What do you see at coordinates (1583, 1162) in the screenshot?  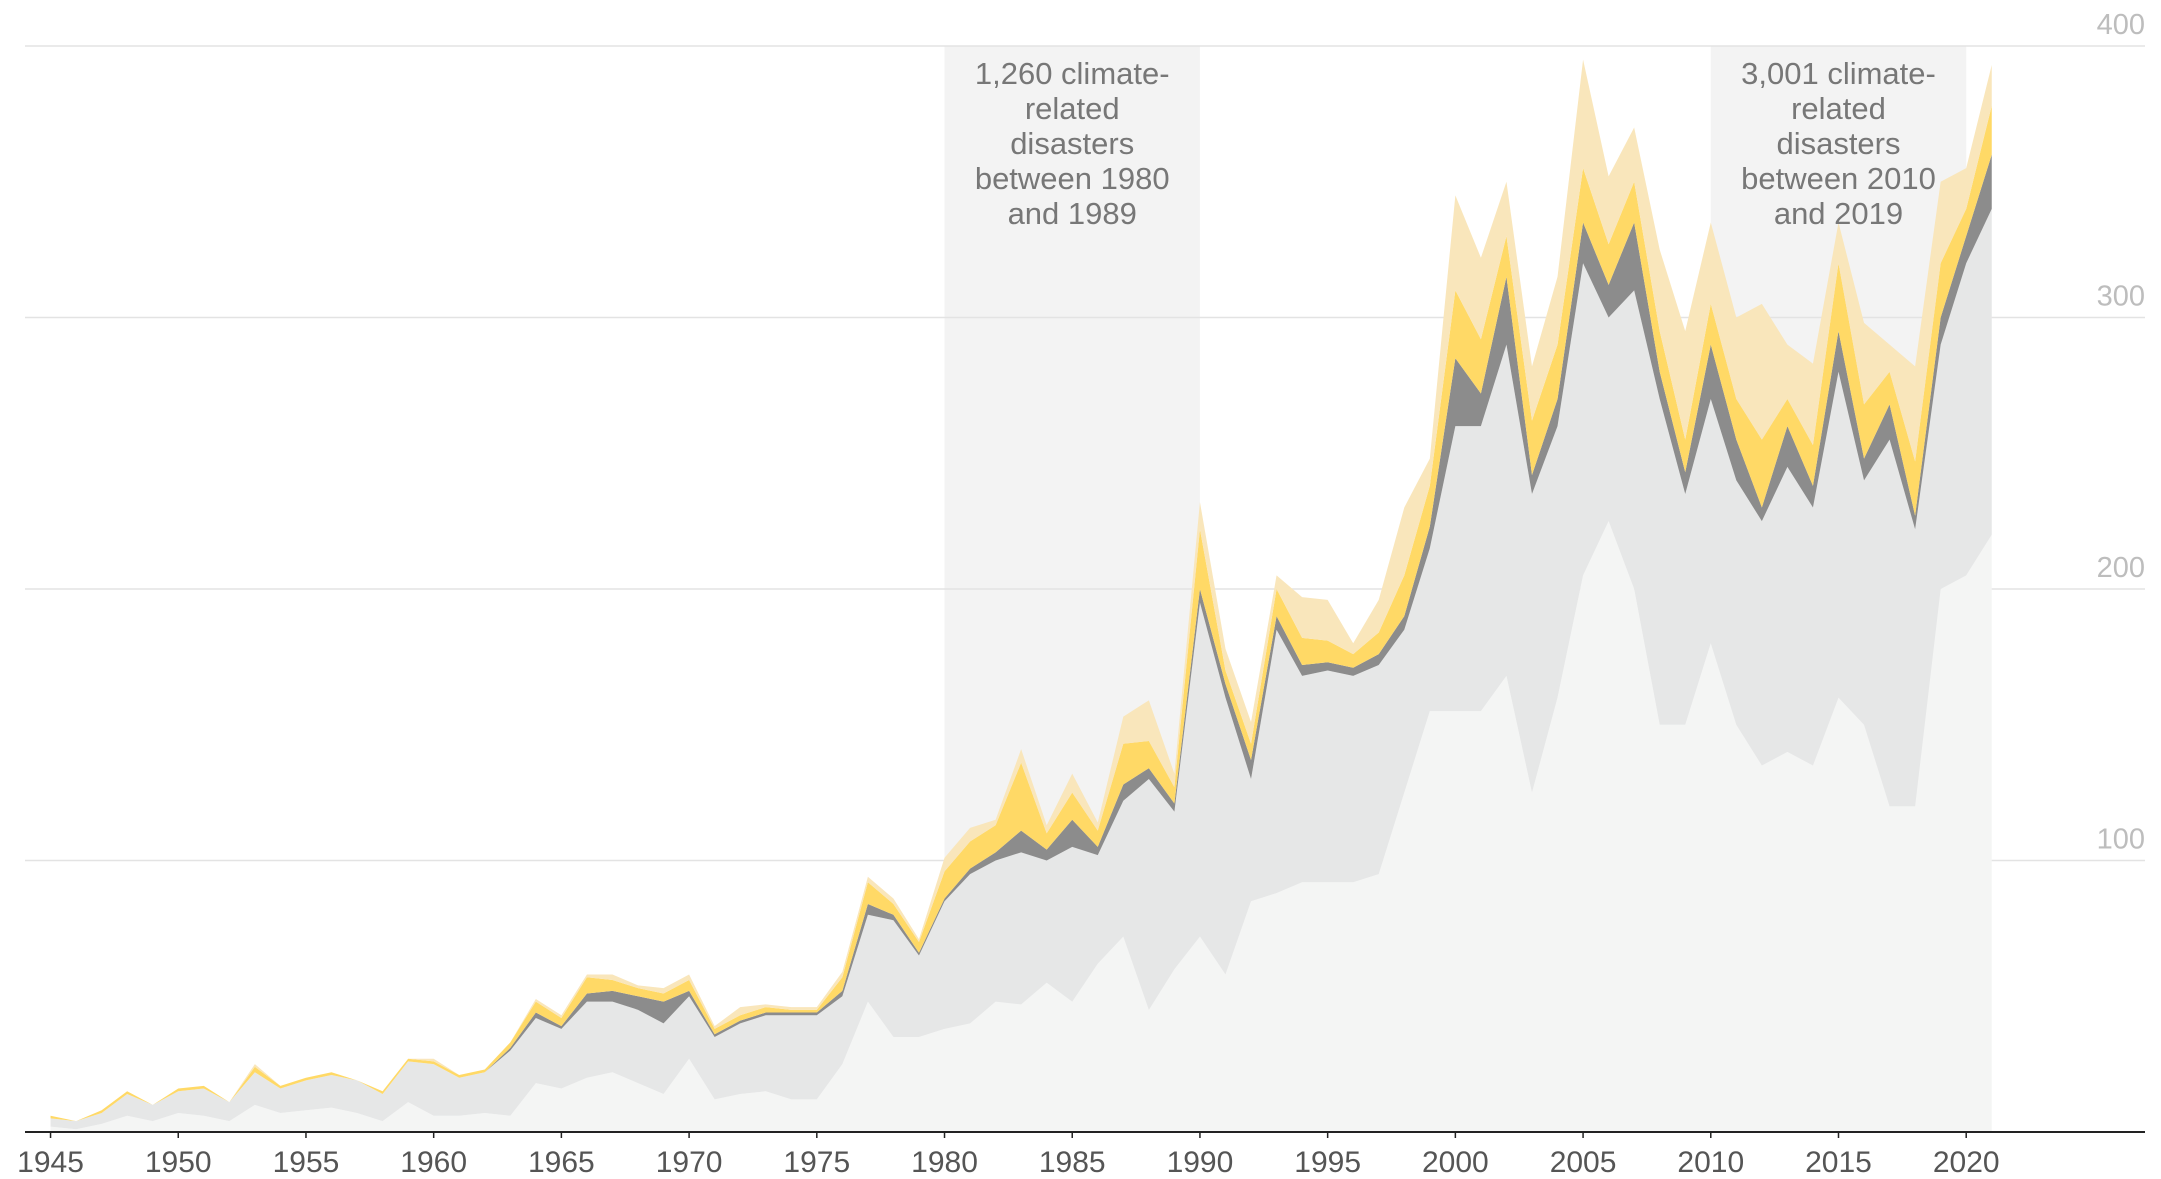 I see `x-tick-label: 2005` at bounding box center [1583, 1162].